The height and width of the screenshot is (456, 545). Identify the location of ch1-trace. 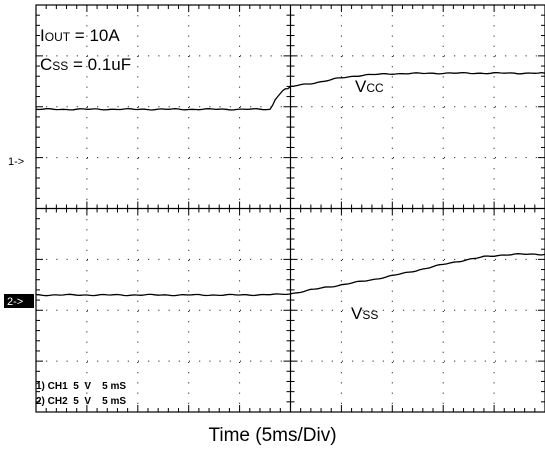
(290, 91).